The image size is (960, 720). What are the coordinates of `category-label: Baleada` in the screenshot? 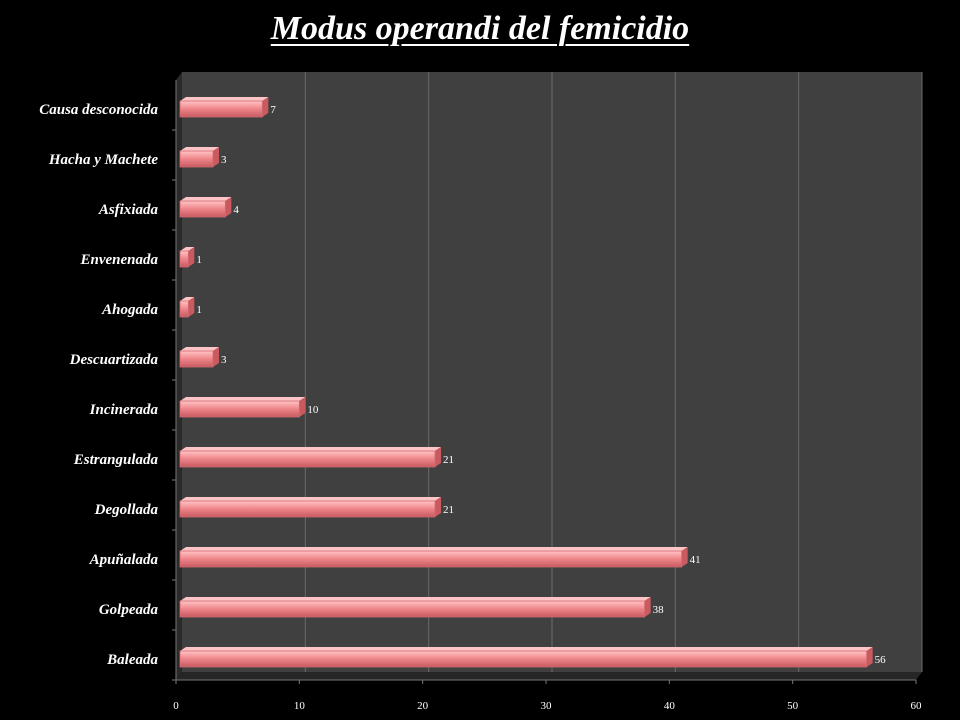 It's located at (132, 660).